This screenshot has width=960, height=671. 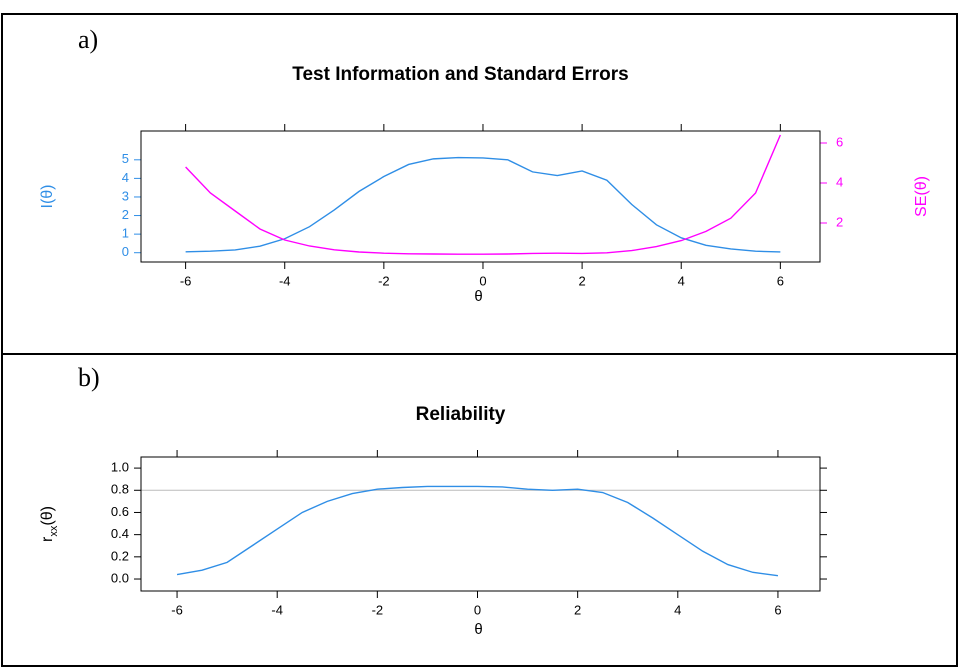 I want to click on y-tick-label: 5, so click(x=125, y=158).